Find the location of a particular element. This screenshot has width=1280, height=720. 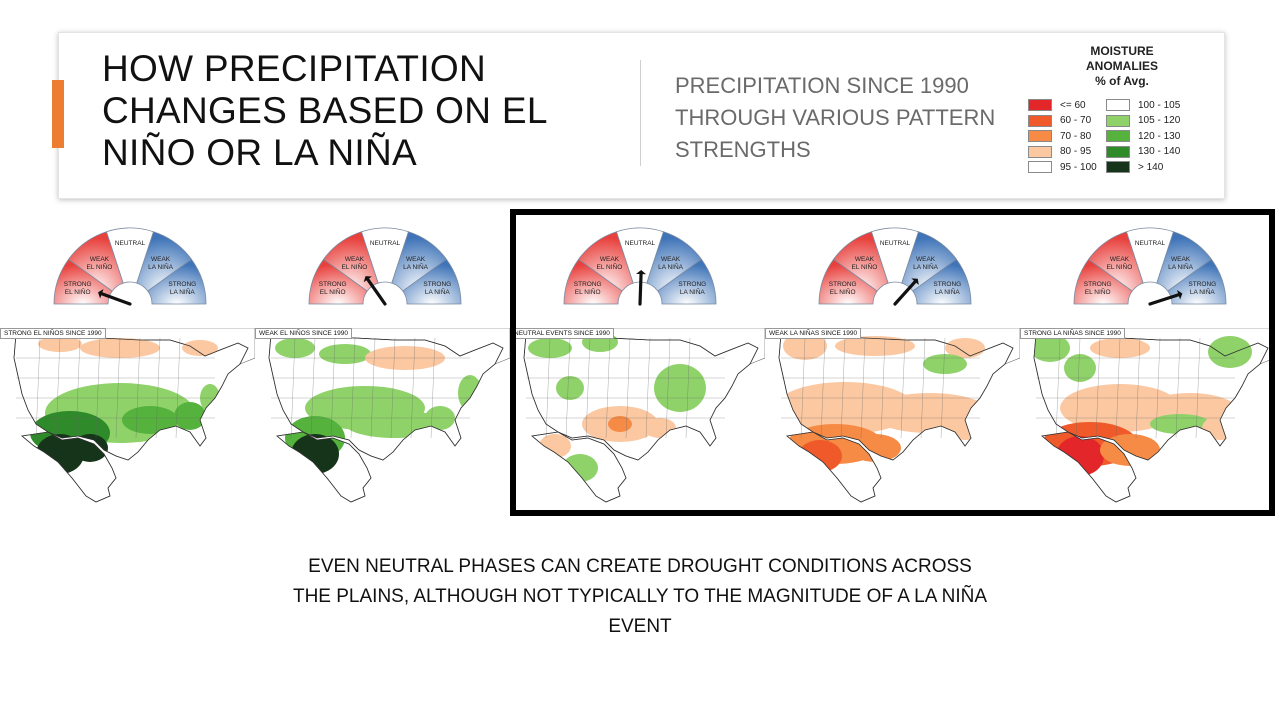

legend-item: 120 - 130 is located at coordinates (1143, 136).